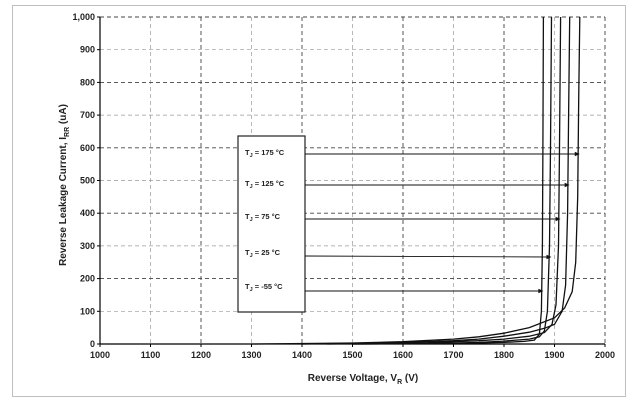 This screenshot has height=402, width=640. I want to click on y-tick-label: 200, so click(87, 279).